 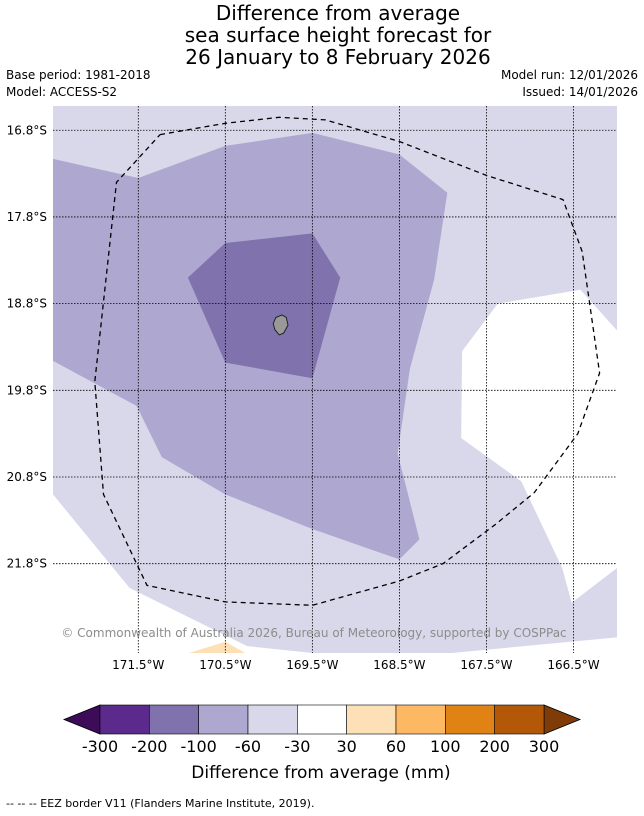 What do you see at coordinates (78, 75) in the screenshot?
I see `base-period: Base period: 1981-2018` at bounding box center [78, 75].